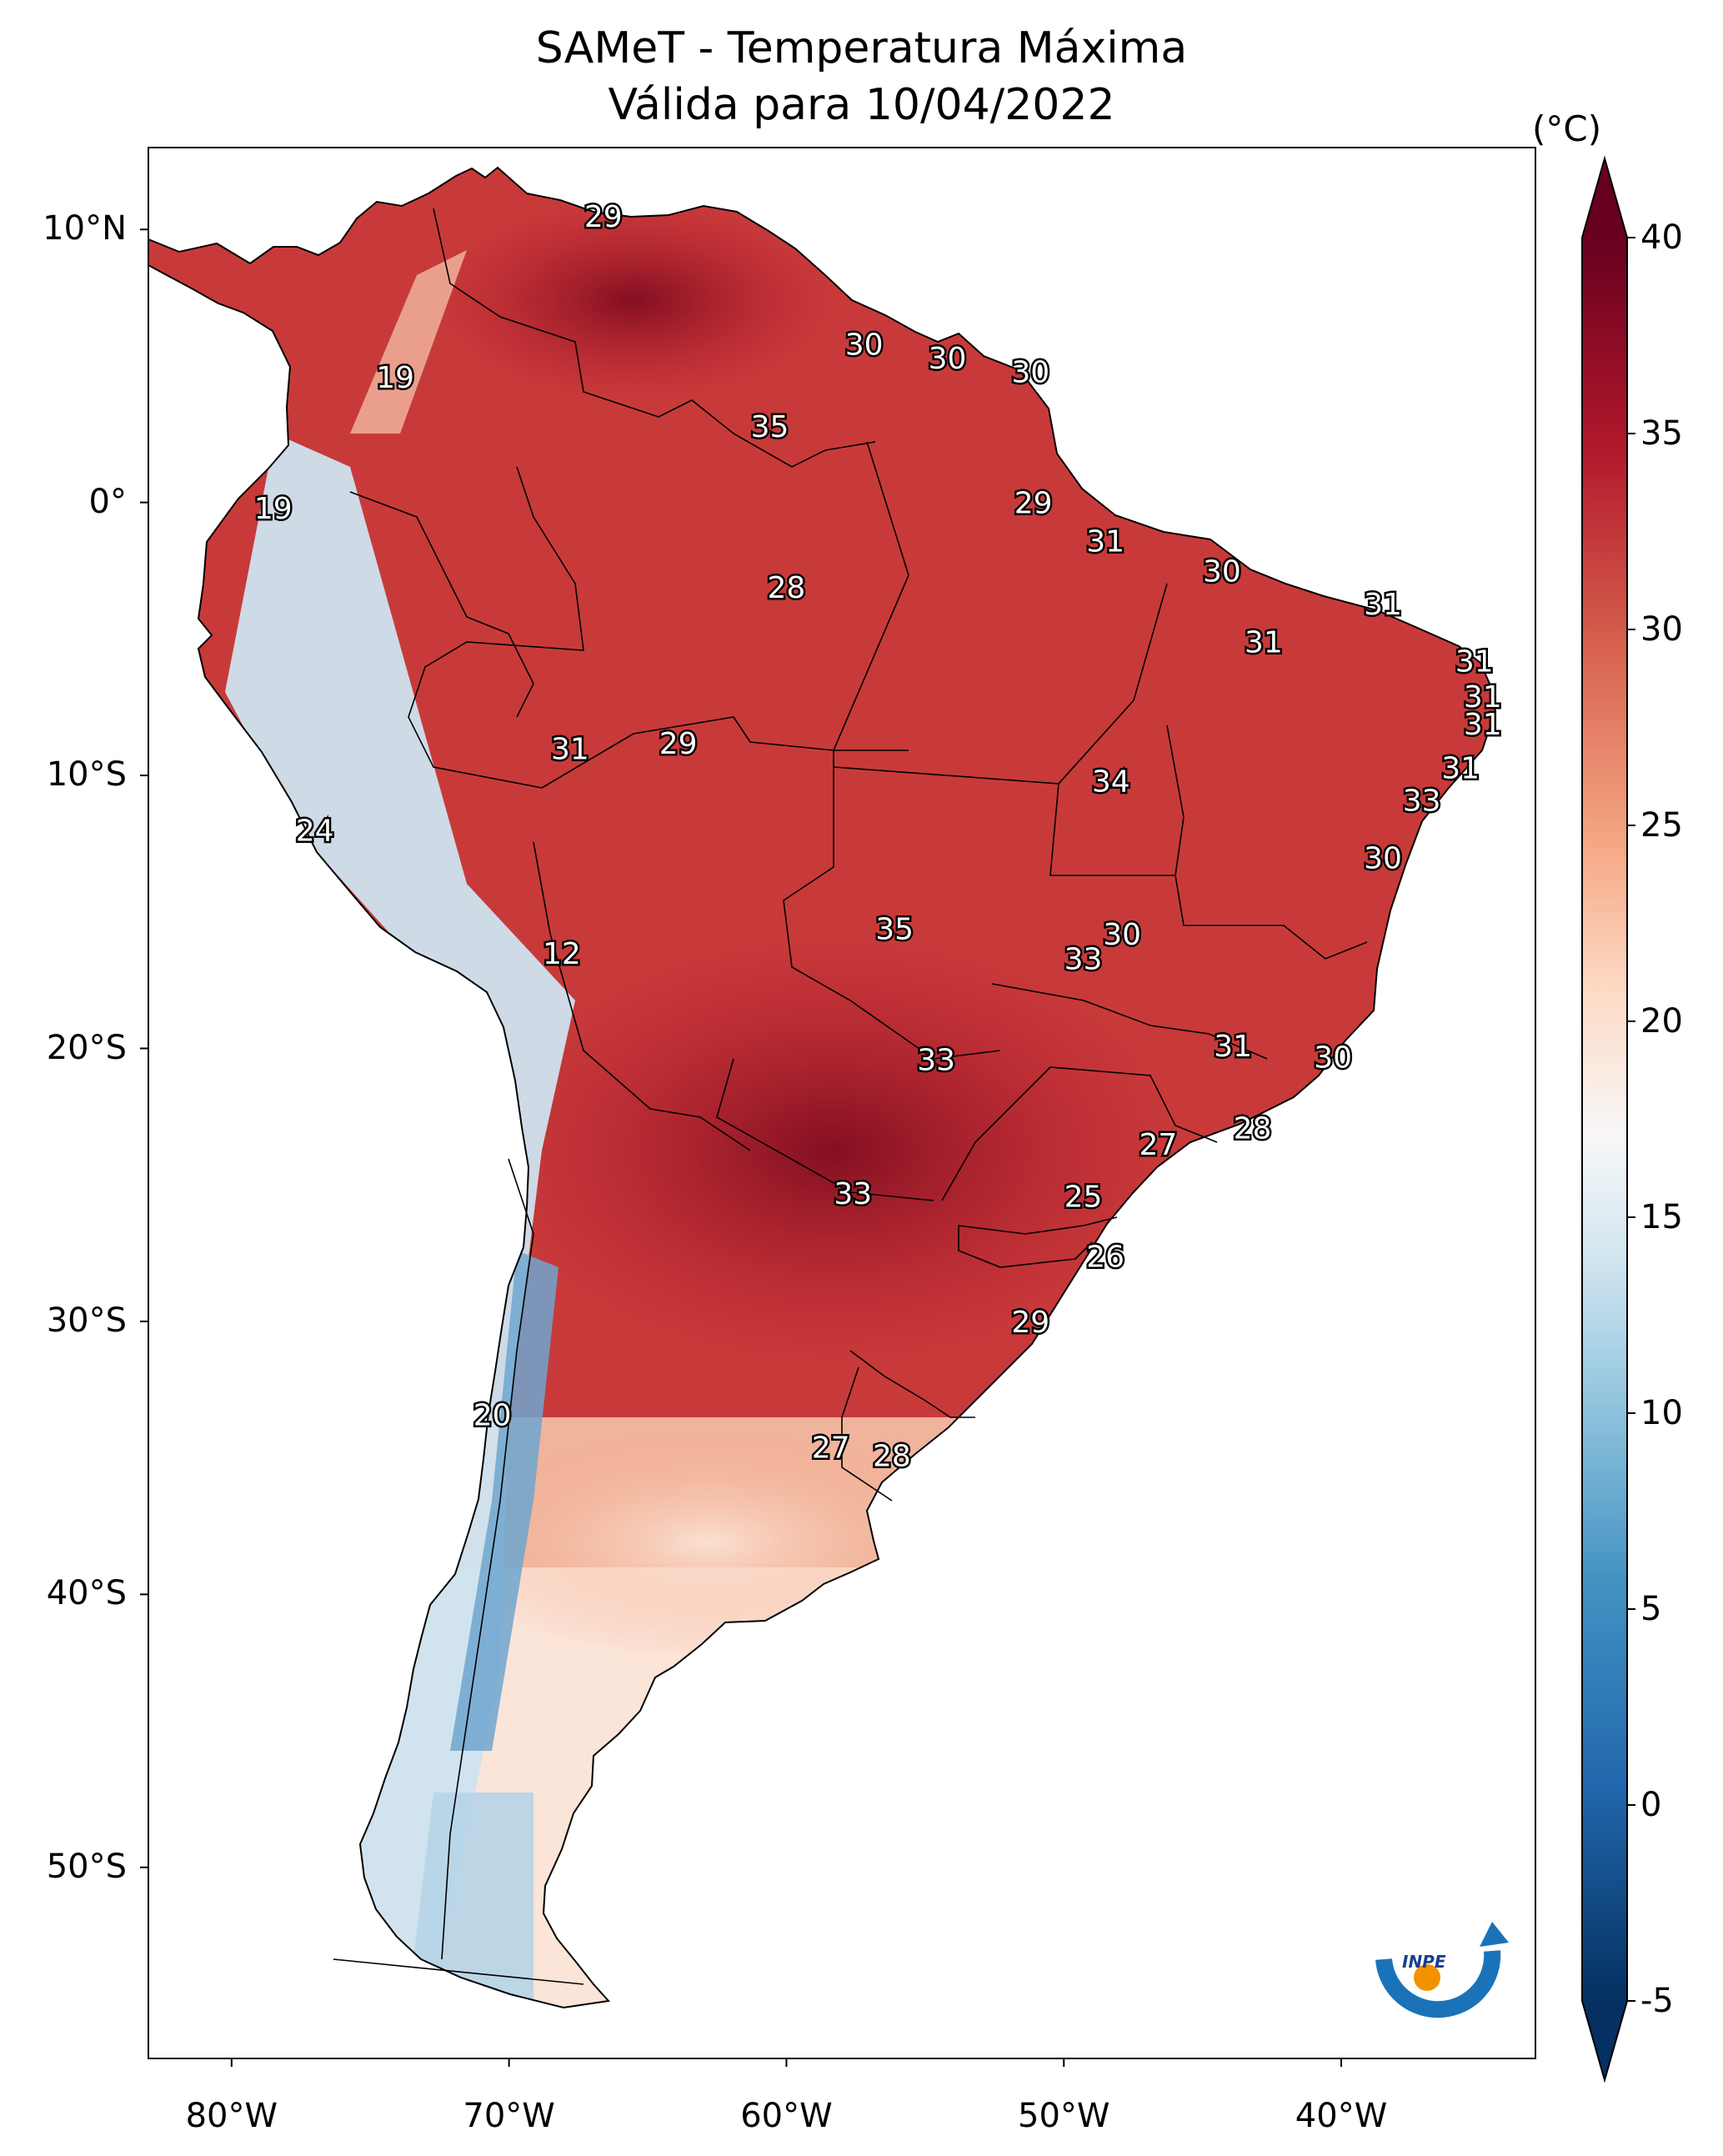 Image resolution: width=1723 pixels, height=2156 pixels. I want to click on city-temp-label: 34, so click(1111, 782).